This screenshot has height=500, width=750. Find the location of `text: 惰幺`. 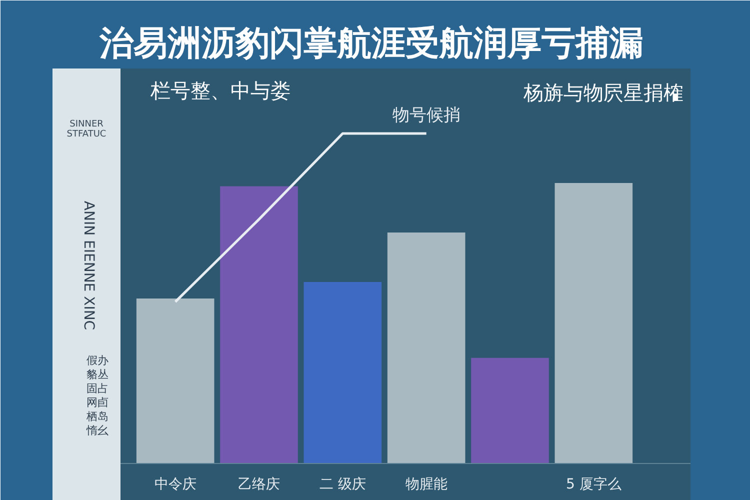

text: 惰幺 is located at coordinates (97, 430).